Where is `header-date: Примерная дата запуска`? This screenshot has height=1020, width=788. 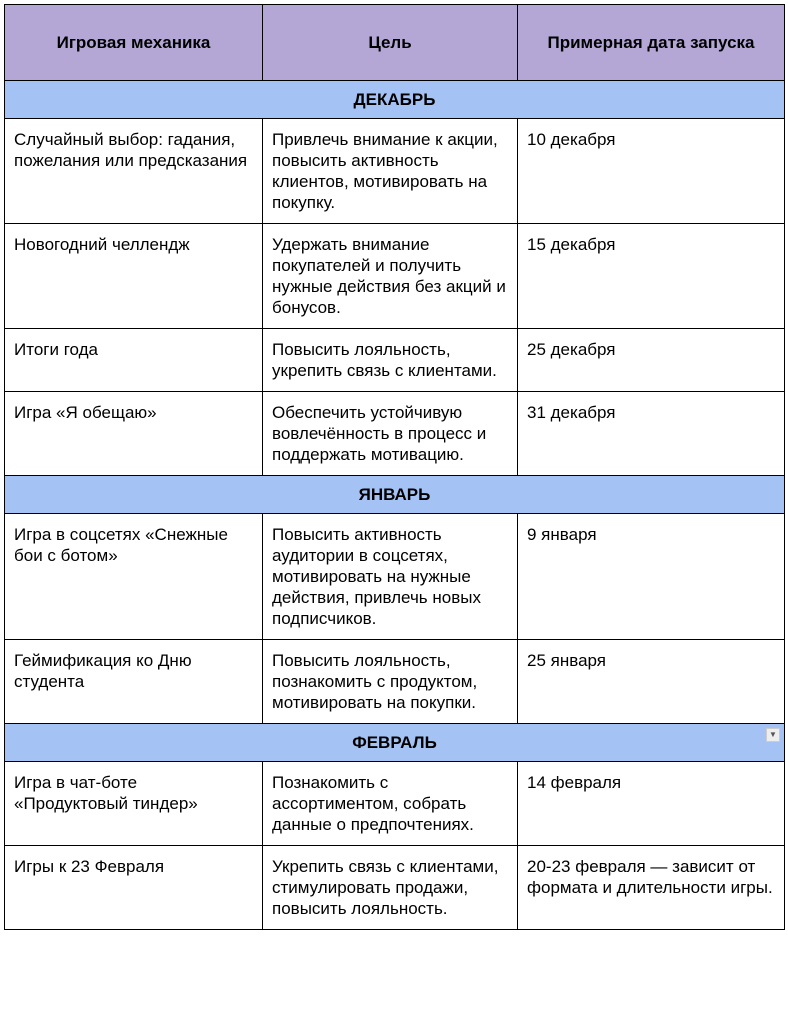
header-date: Примерная дата запуска is located at coordinates (651, 42).